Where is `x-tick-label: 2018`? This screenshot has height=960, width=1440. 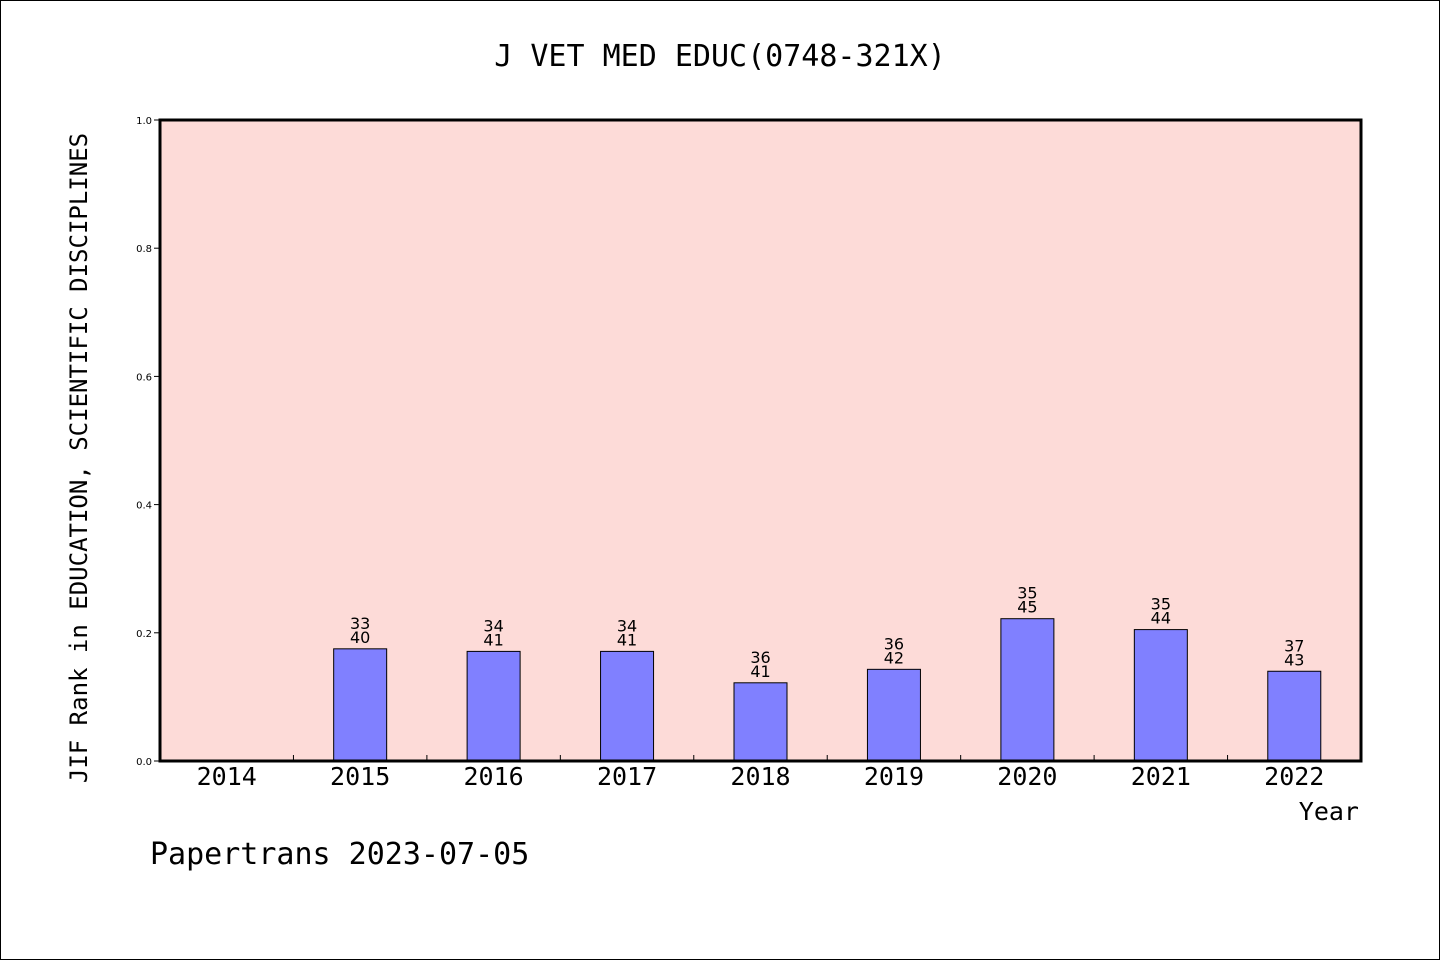
x-tick-label: 2018 is located at coordinates (760, 776).